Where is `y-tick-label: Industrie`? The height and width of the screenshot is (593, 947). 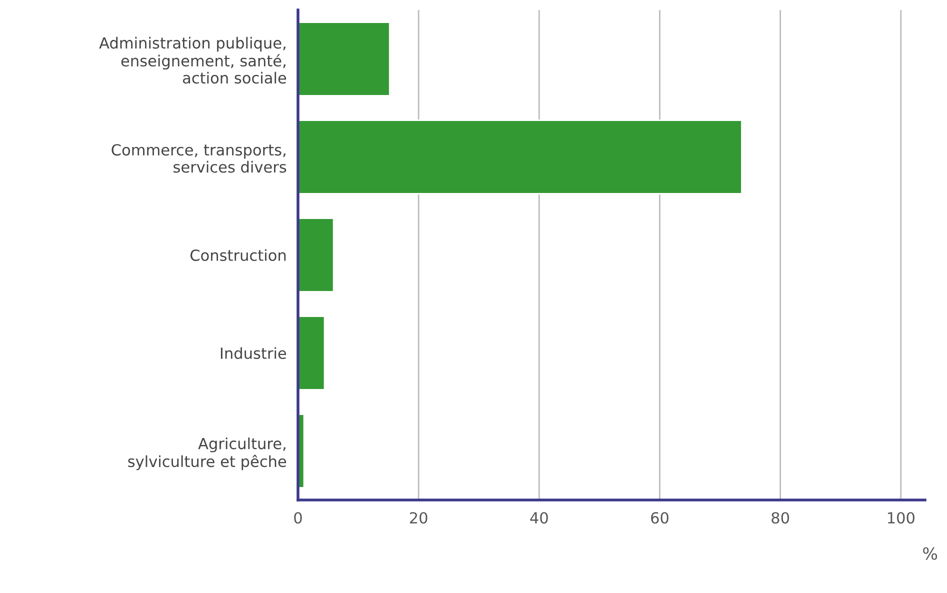 y-tick-label: Industrie is located at coordinates (253, 353).